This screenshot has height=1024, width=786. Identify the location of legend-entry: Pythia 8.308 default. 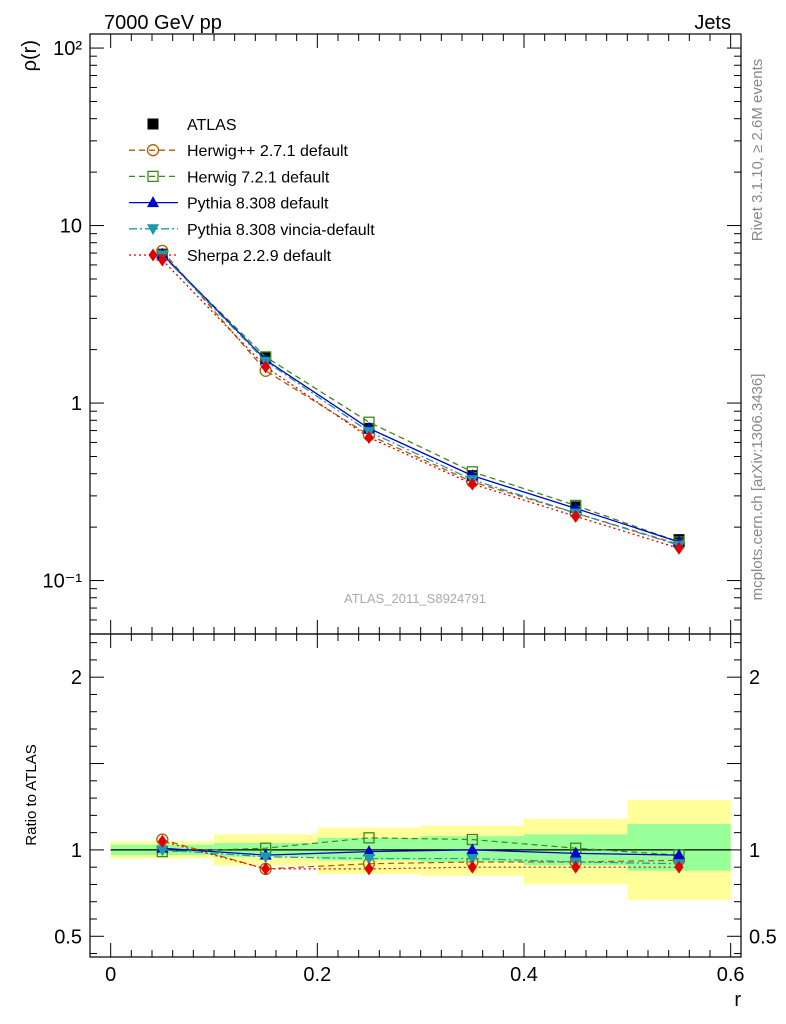
(229, 204).